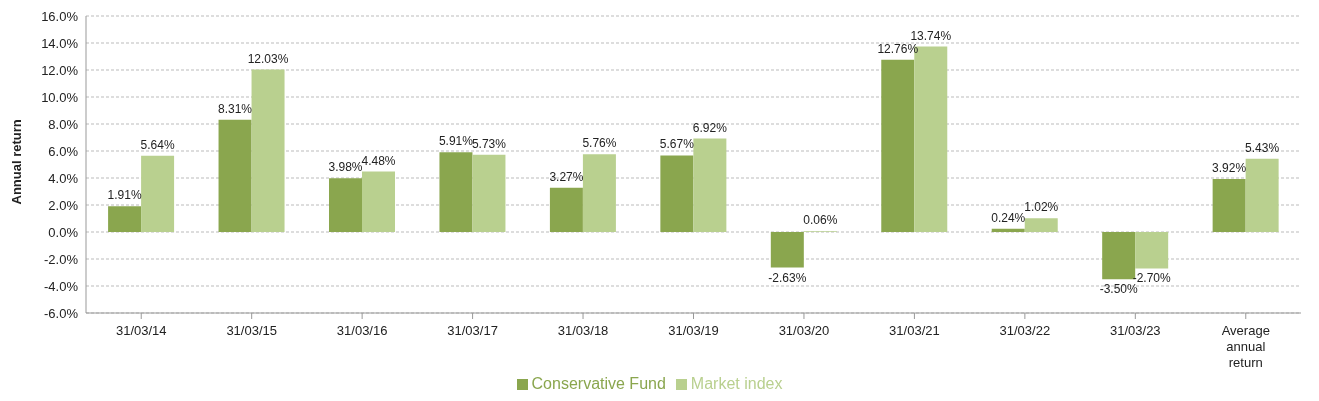 The height and width of the screenshot is (401, 1319). Describe the element at coordinates (583, 330) in the screenshot. I see `x-tick-label: 31/03/18` at that location.